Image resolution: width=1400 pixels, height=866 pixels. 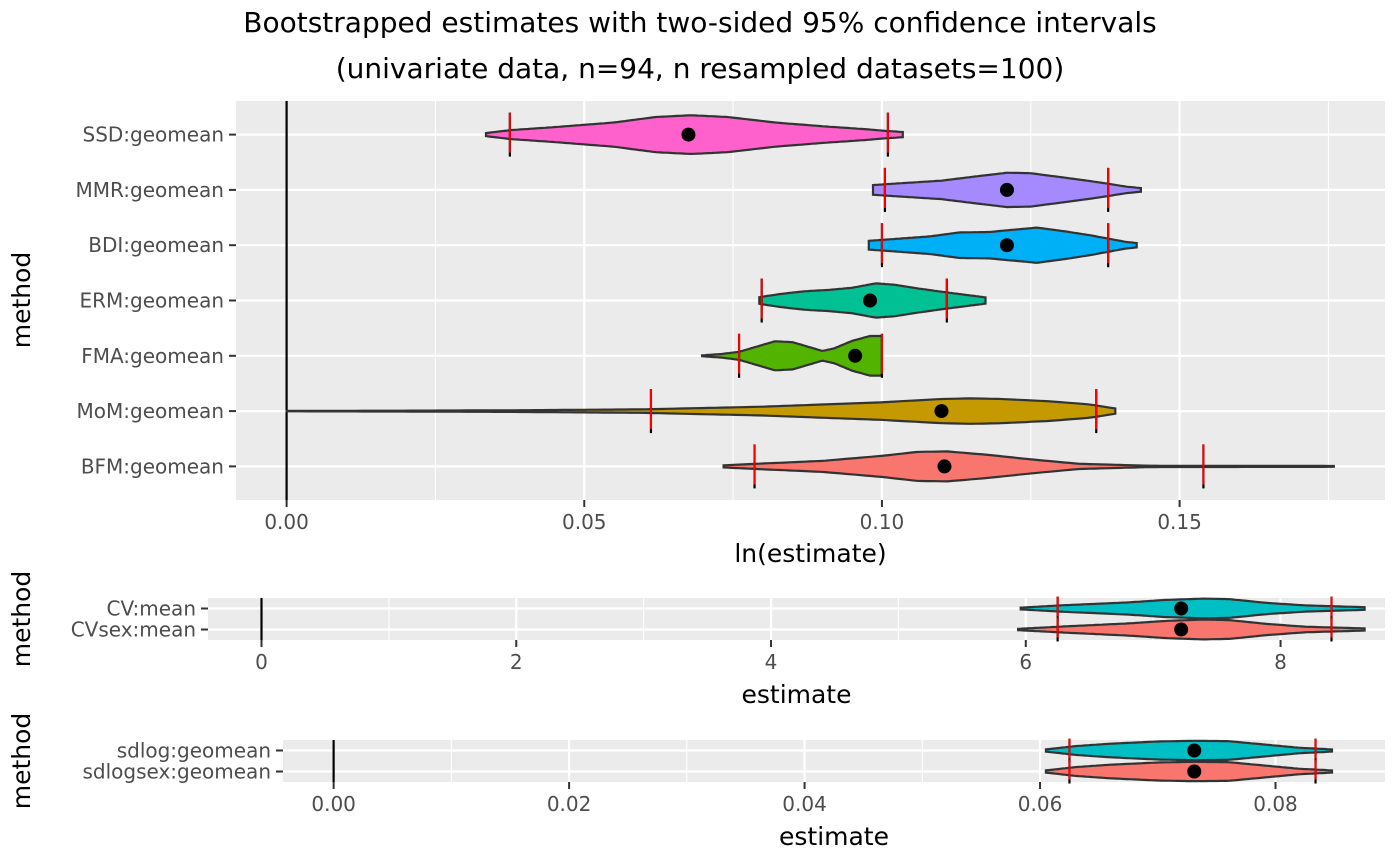 I want to click on x-tick-label: 0.10, so click(x=882, y=522).